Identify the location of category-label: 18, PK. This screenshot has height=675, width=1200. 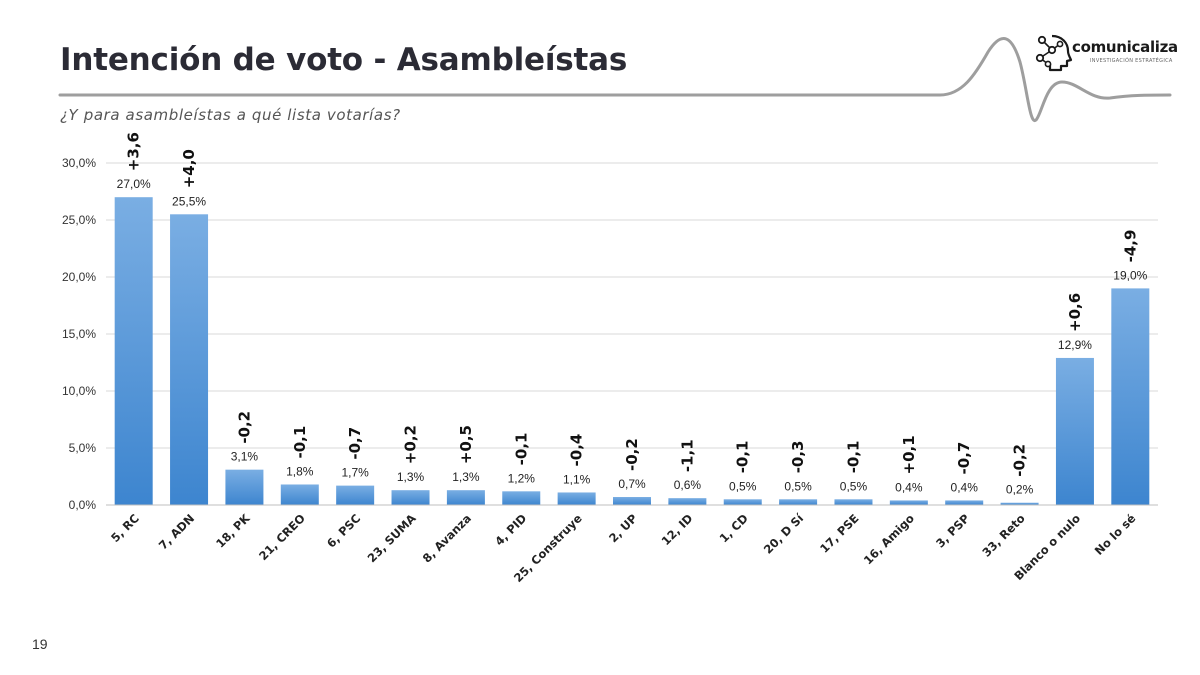
(233, 530).